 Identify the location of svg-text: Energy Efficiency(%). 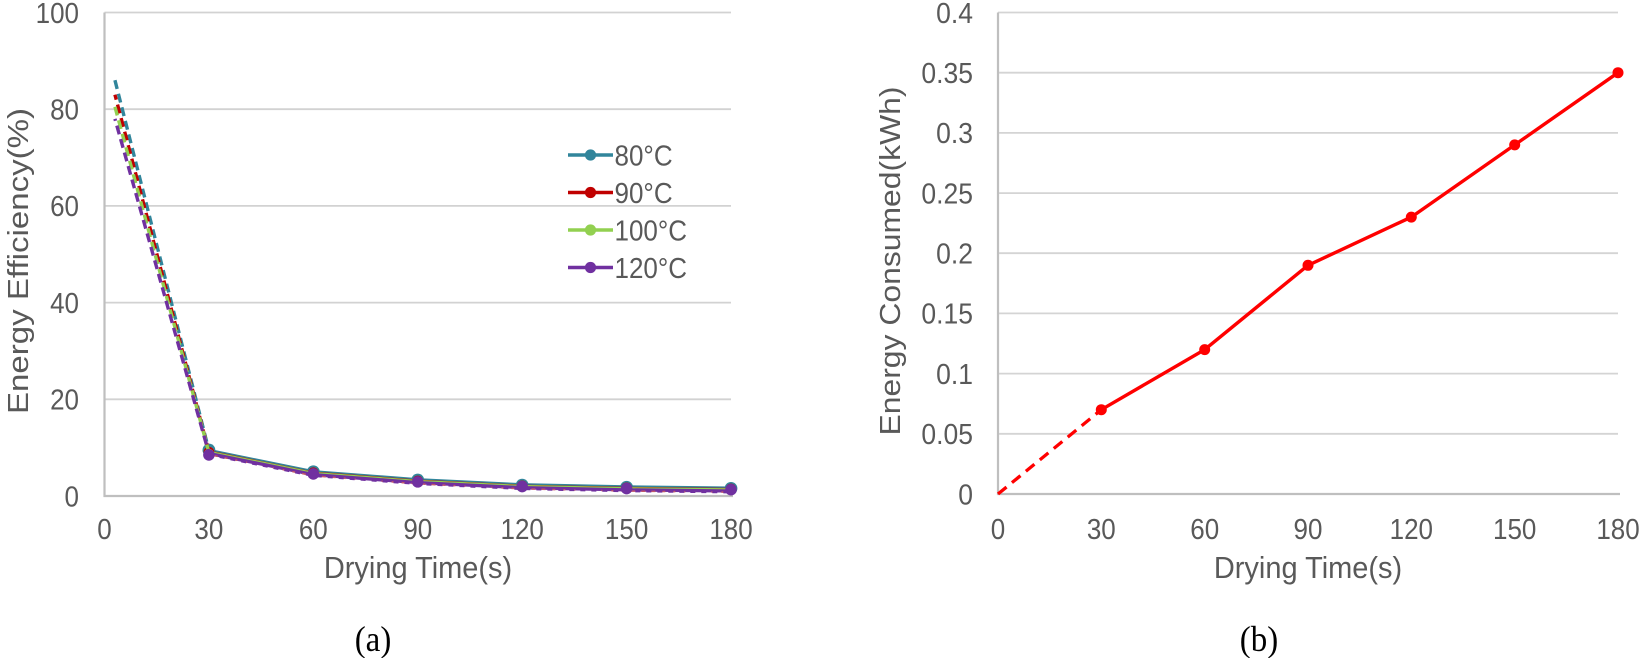
(18, 261).